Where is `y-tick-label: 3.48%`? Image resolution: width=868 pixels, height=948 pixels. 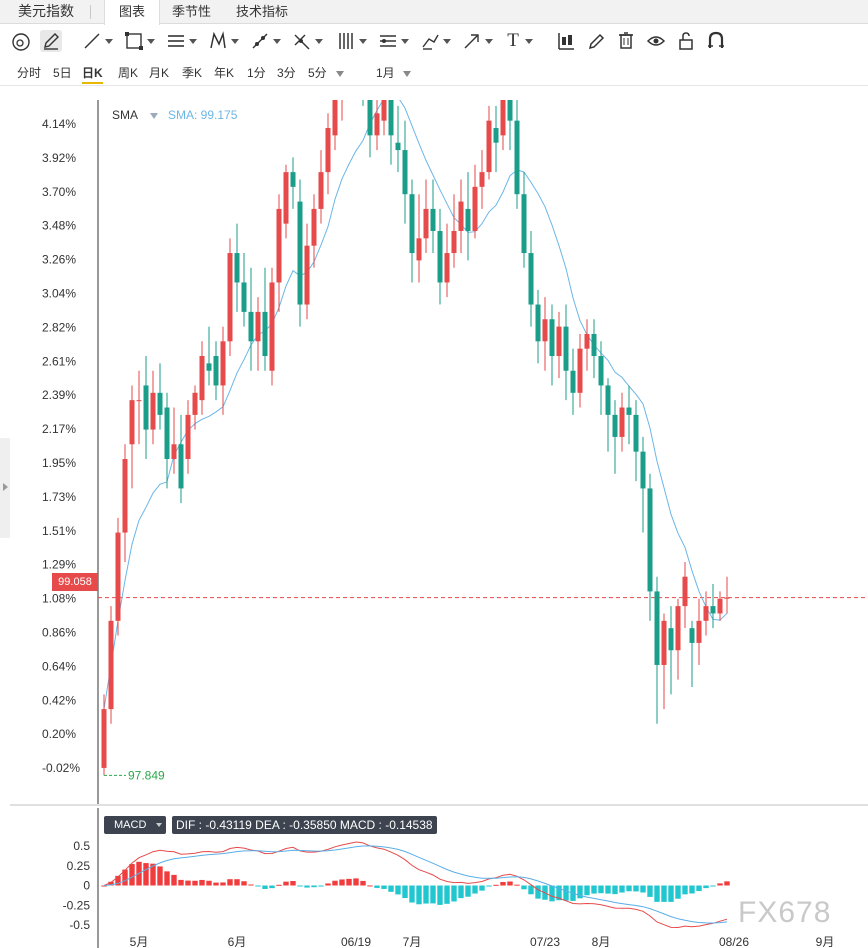 y-tick-label: 3.48% is located at coordinates (59, 226).